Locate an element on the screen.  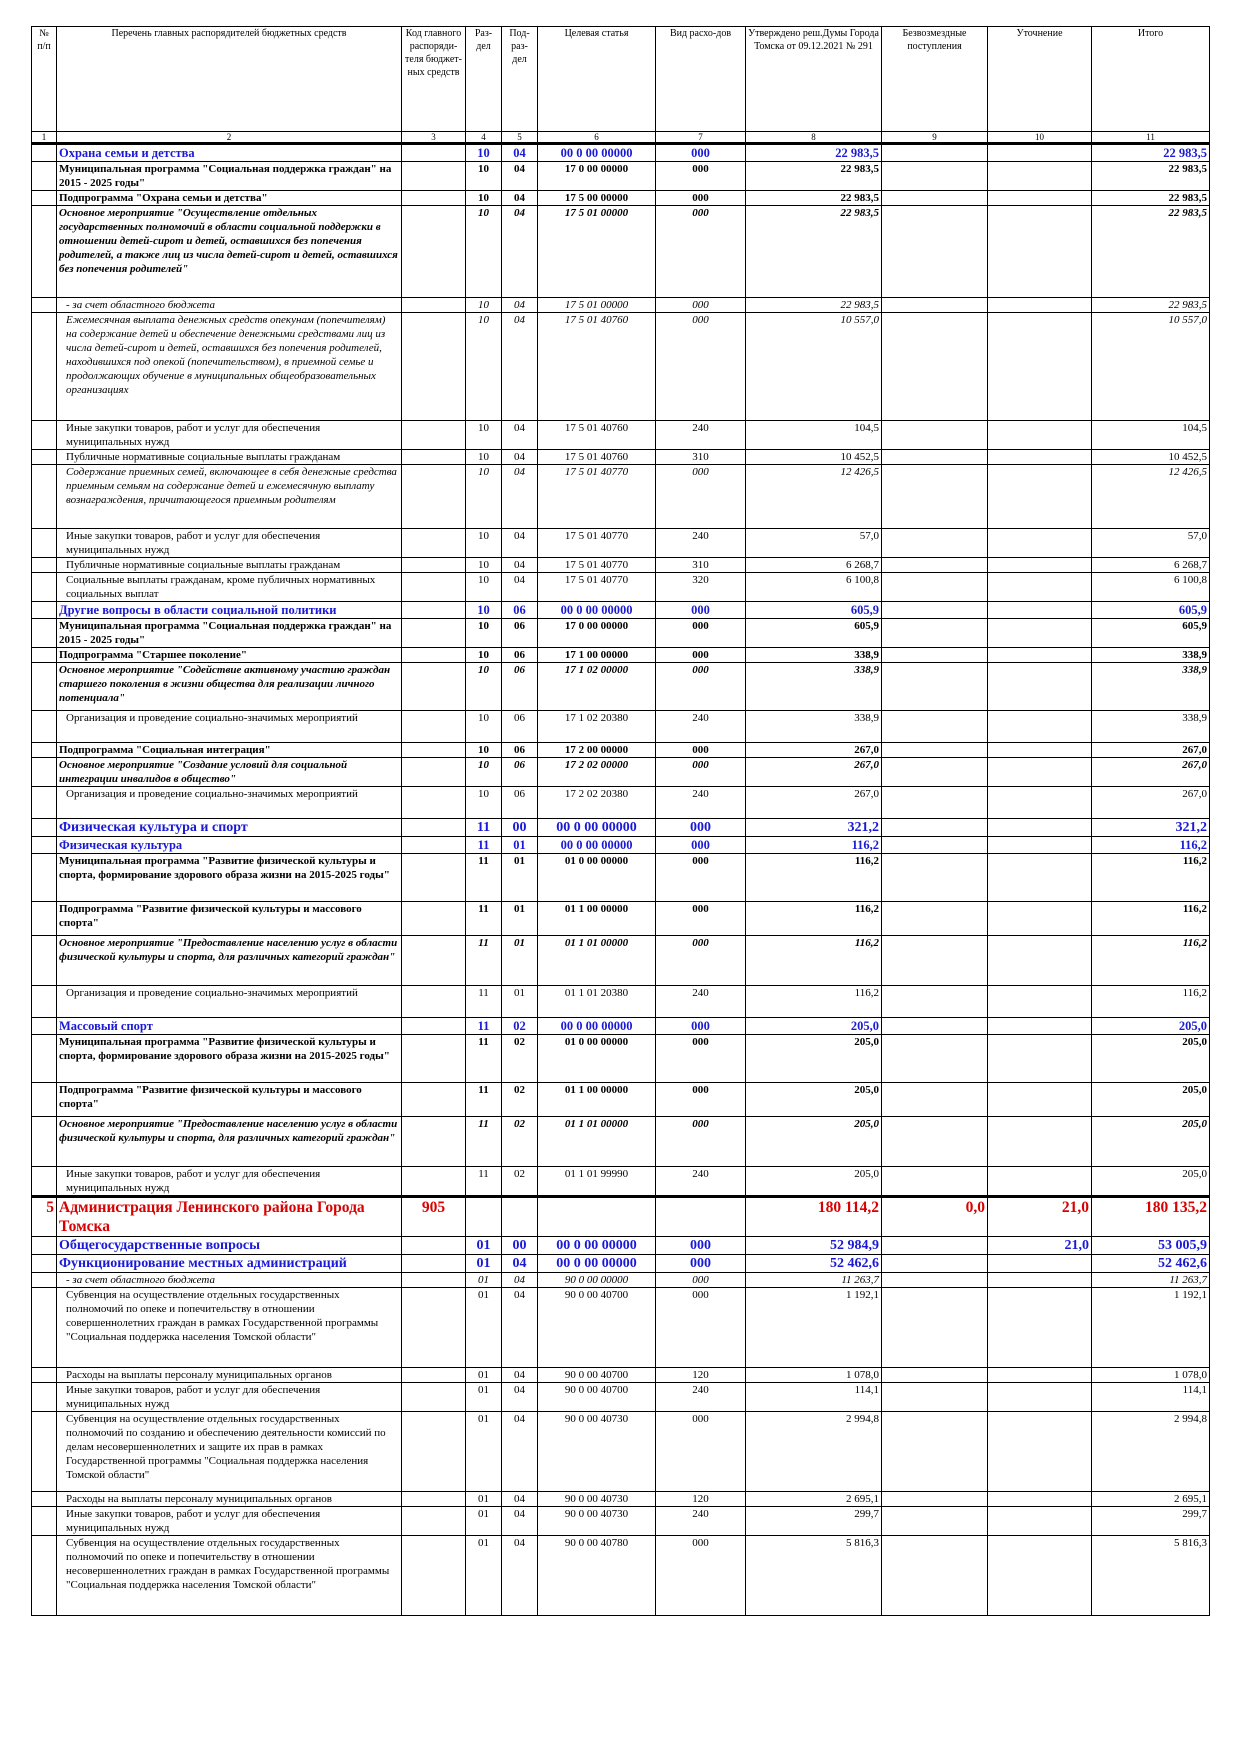
row-itogo: 321,2 is located at coordinates (1150, 827).